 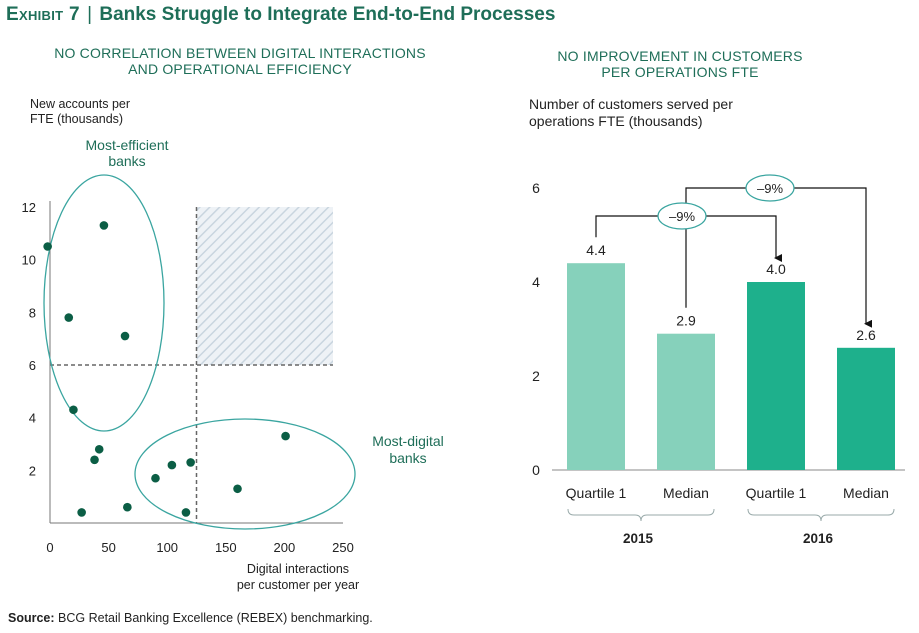 I want to click on bar-ytick-label: 0, so click(x=536, y=470).